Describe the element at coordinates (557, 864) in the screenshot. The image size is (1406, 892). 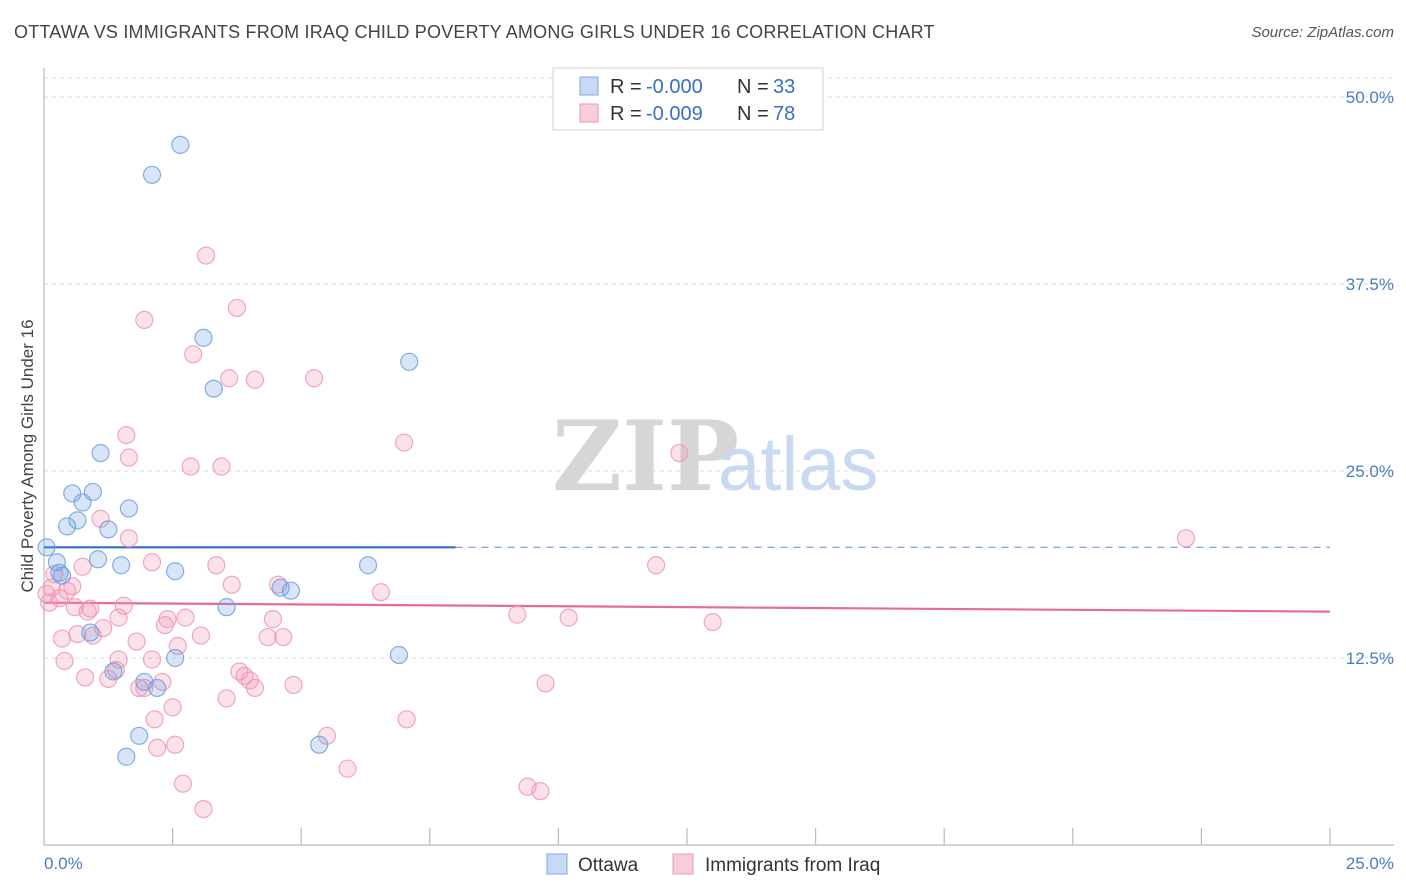
I see `bottom-legend-swatch-ottawa` at that location.